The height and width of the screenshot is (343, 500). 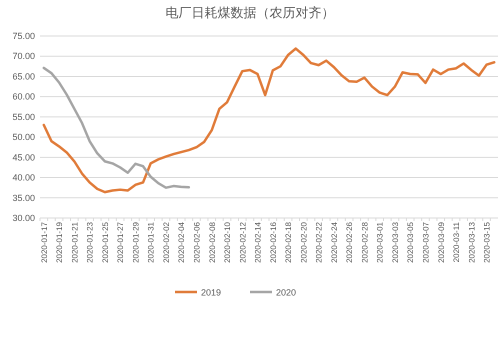 I want to click on y-tick-label: 35.00, so click(x=23, y=197).